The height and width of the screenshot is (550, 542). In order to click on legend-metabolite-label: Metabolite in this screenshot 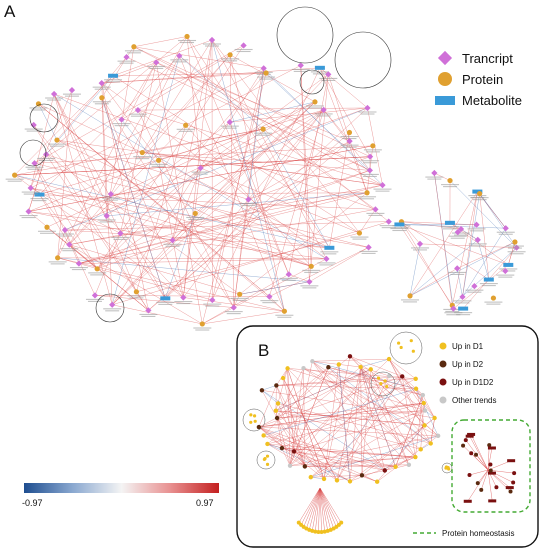, I will do `click(492, 100)`.